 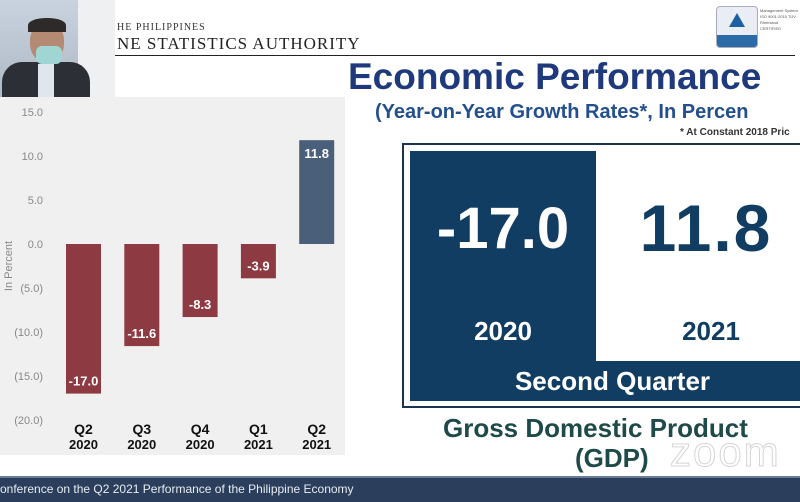 What do you see at coordinates (455, 55) in the screenshot?
I see `header-divider` at bounding box center [455, 55].